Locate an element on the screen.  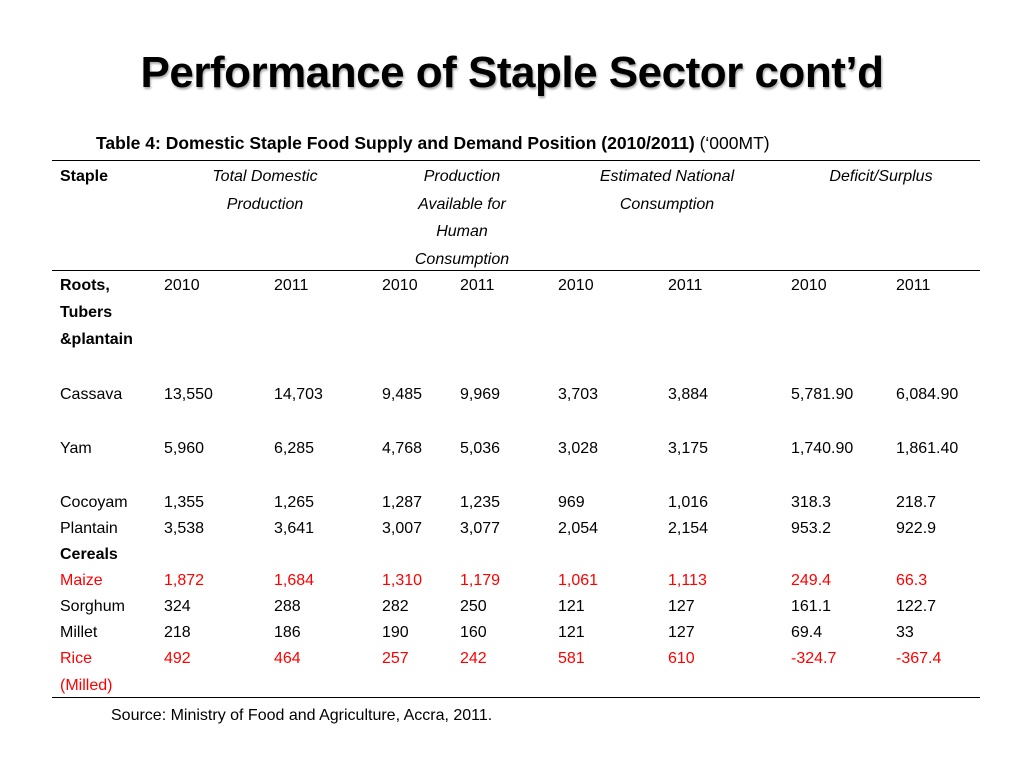
table-cell: 1,265 is located at coordinates (294, 502).